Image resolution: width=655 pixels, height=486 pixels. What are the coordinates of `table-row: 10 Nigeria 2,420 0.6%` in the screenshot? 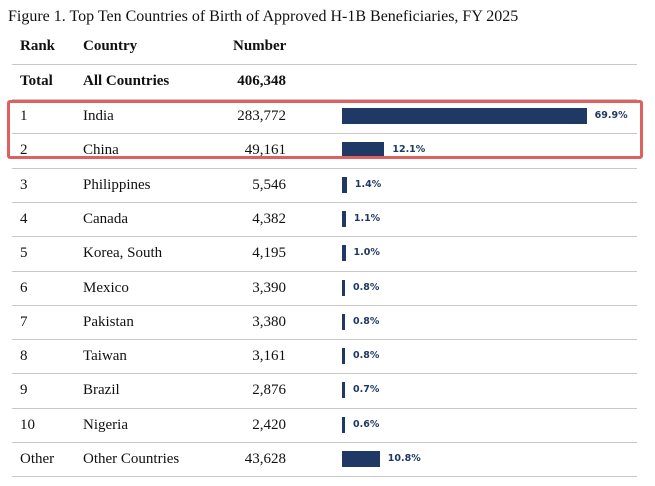 It's located at (324, 425).